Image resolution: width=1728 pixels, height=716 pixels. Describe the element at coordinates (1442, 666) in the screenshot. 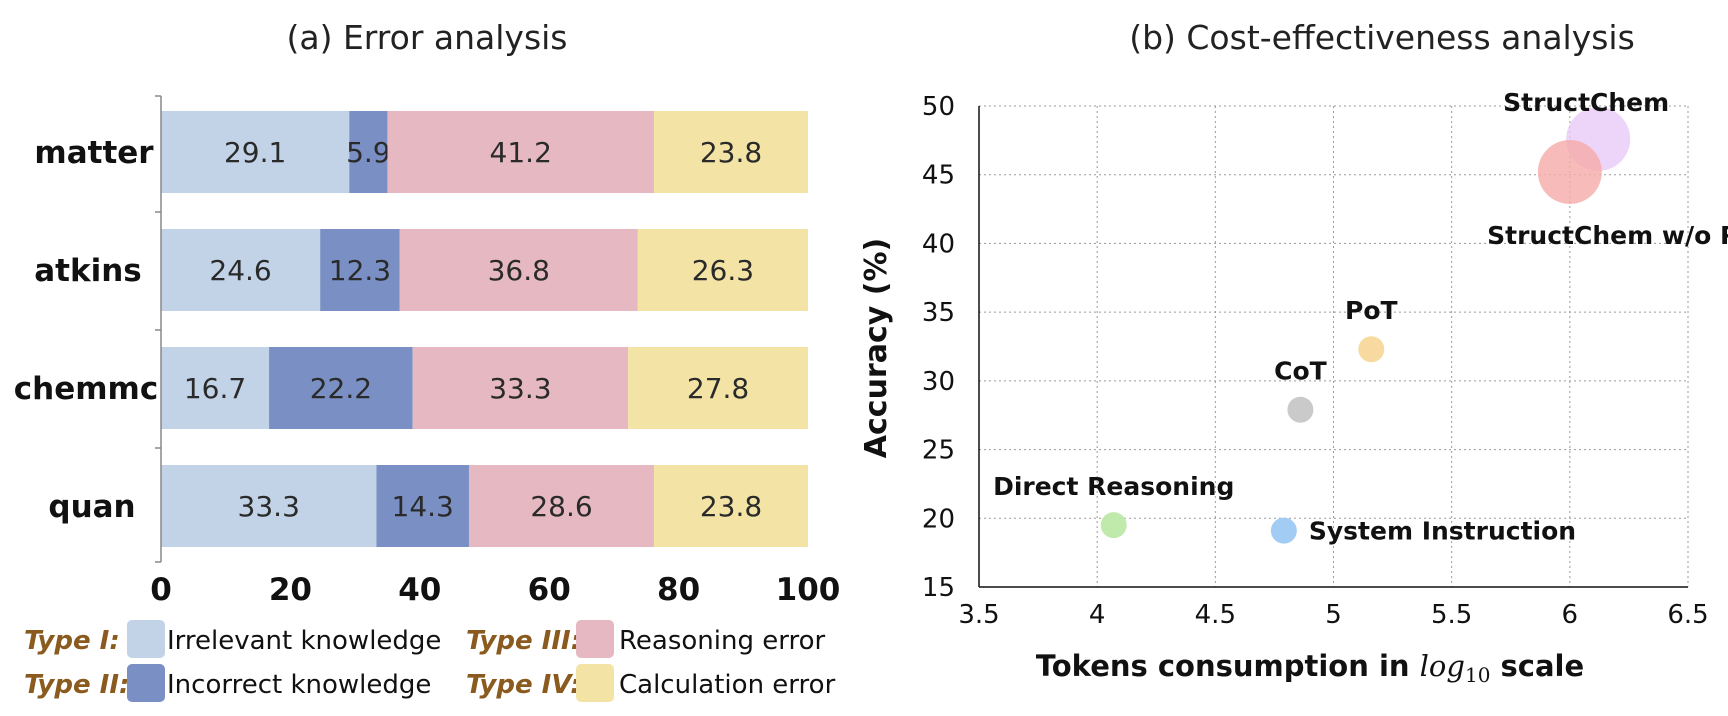

I see `x-axis-label-math: log` at that location.